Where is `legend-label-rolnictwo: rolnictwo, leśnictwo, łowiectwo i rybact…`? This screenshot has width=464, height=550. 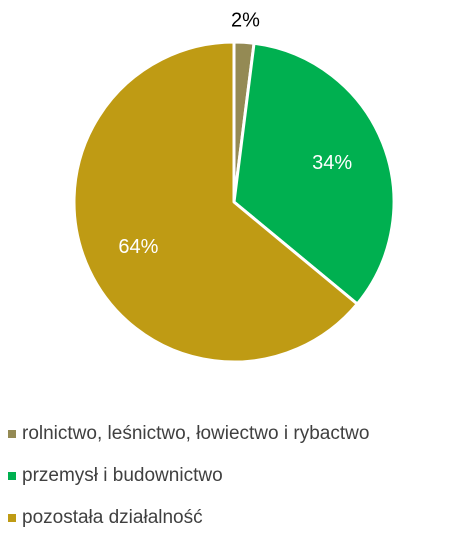
legend-label-rolnictwo: rolnictwo, leśnictwo, łowiectwo i rybact… is located at coordinates (196, 433).